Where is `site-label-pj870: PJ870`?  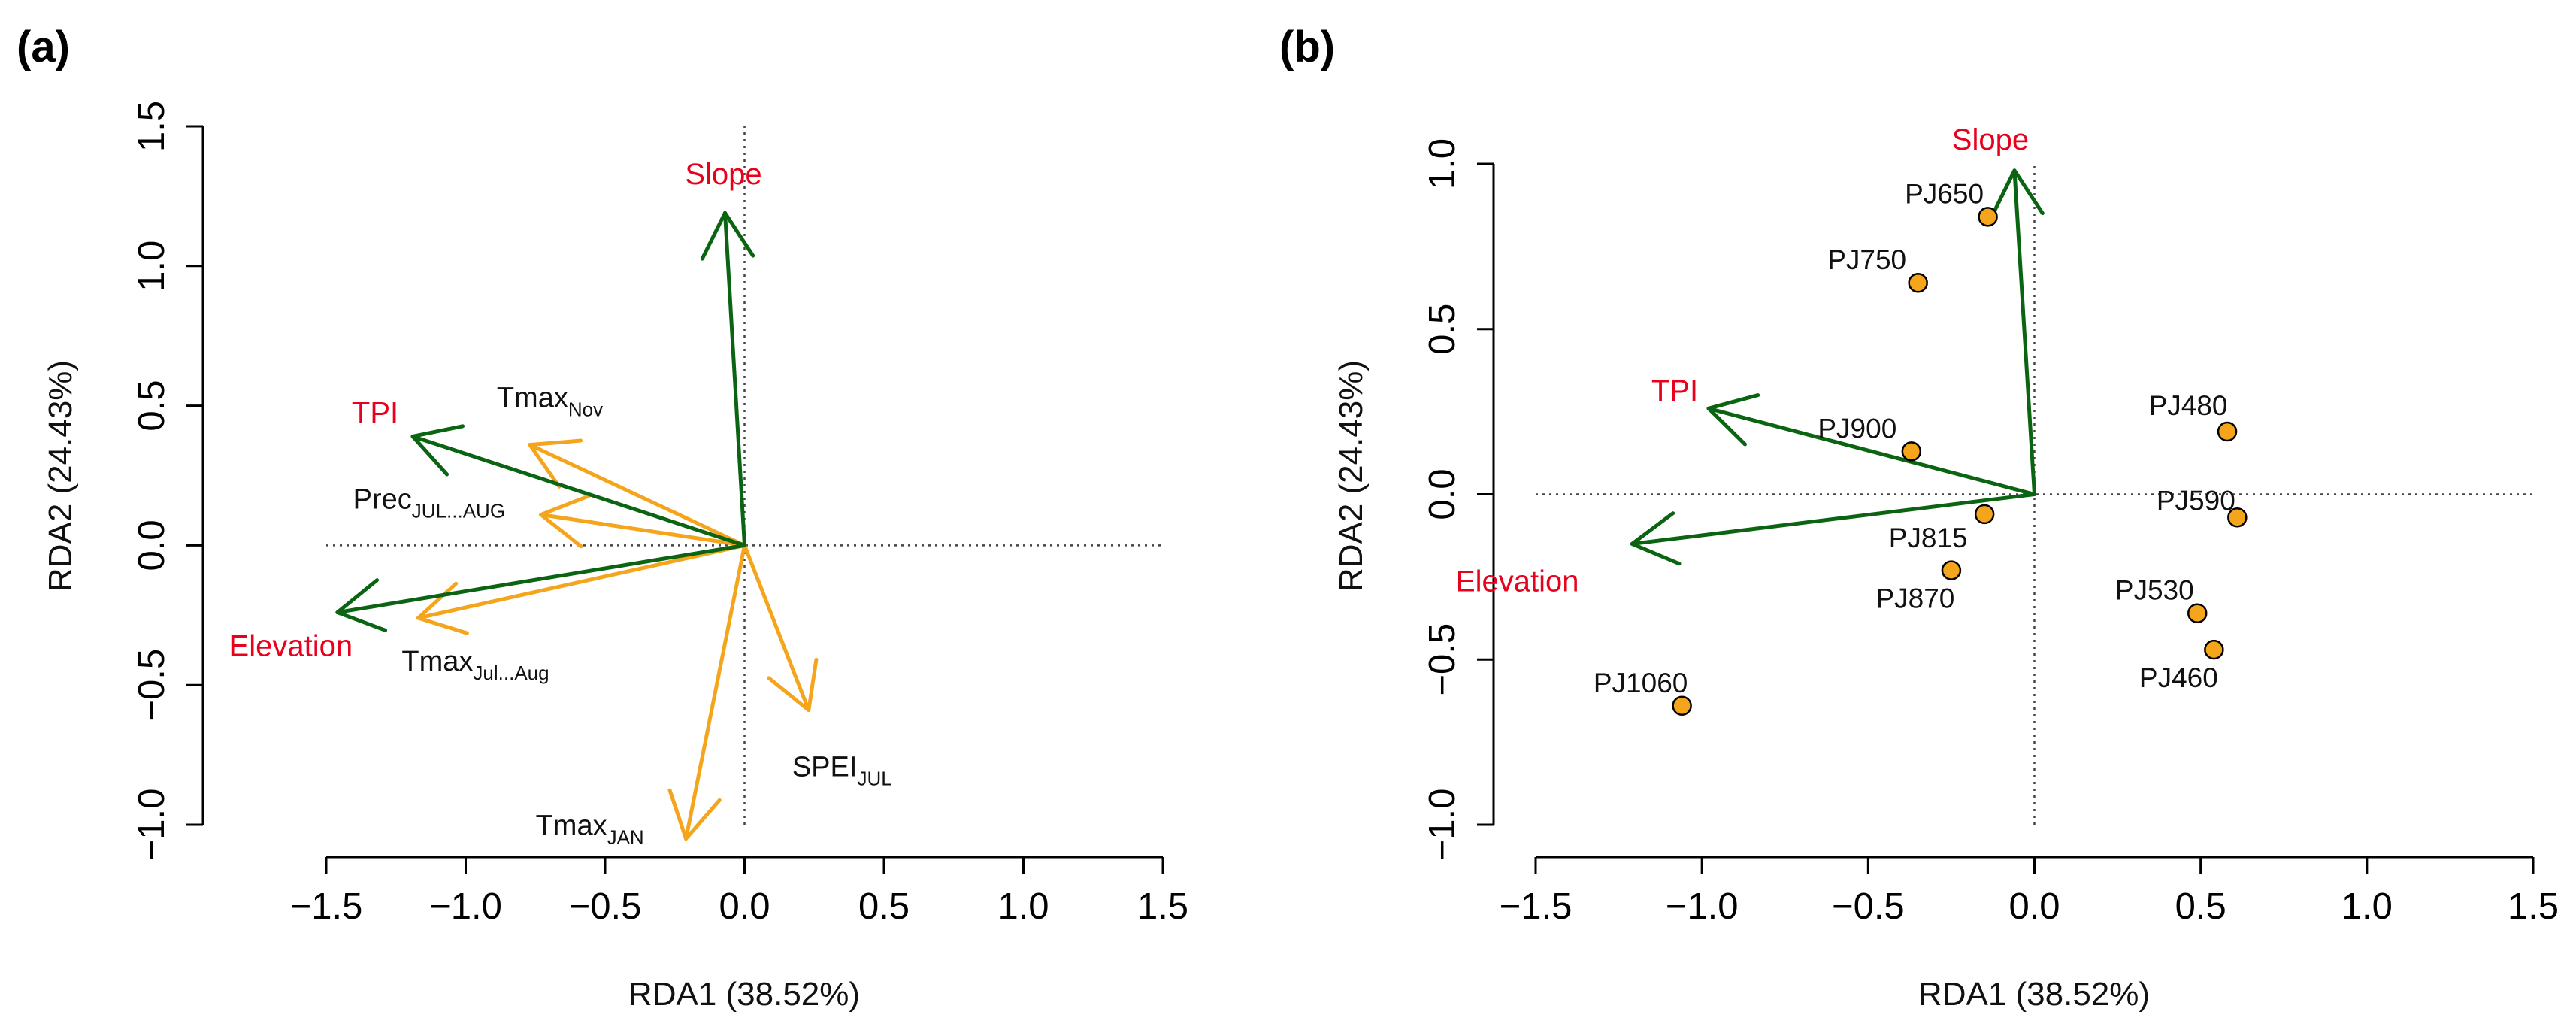
site-label-pj870: PJ870 is located at coordinates (1914, 598).